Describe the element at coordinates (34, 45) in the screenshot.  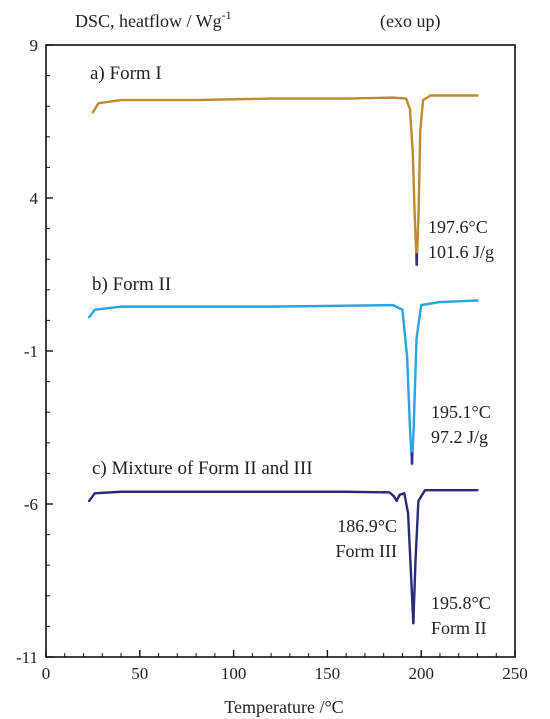
I see `y-tick-label: 9` at that location.